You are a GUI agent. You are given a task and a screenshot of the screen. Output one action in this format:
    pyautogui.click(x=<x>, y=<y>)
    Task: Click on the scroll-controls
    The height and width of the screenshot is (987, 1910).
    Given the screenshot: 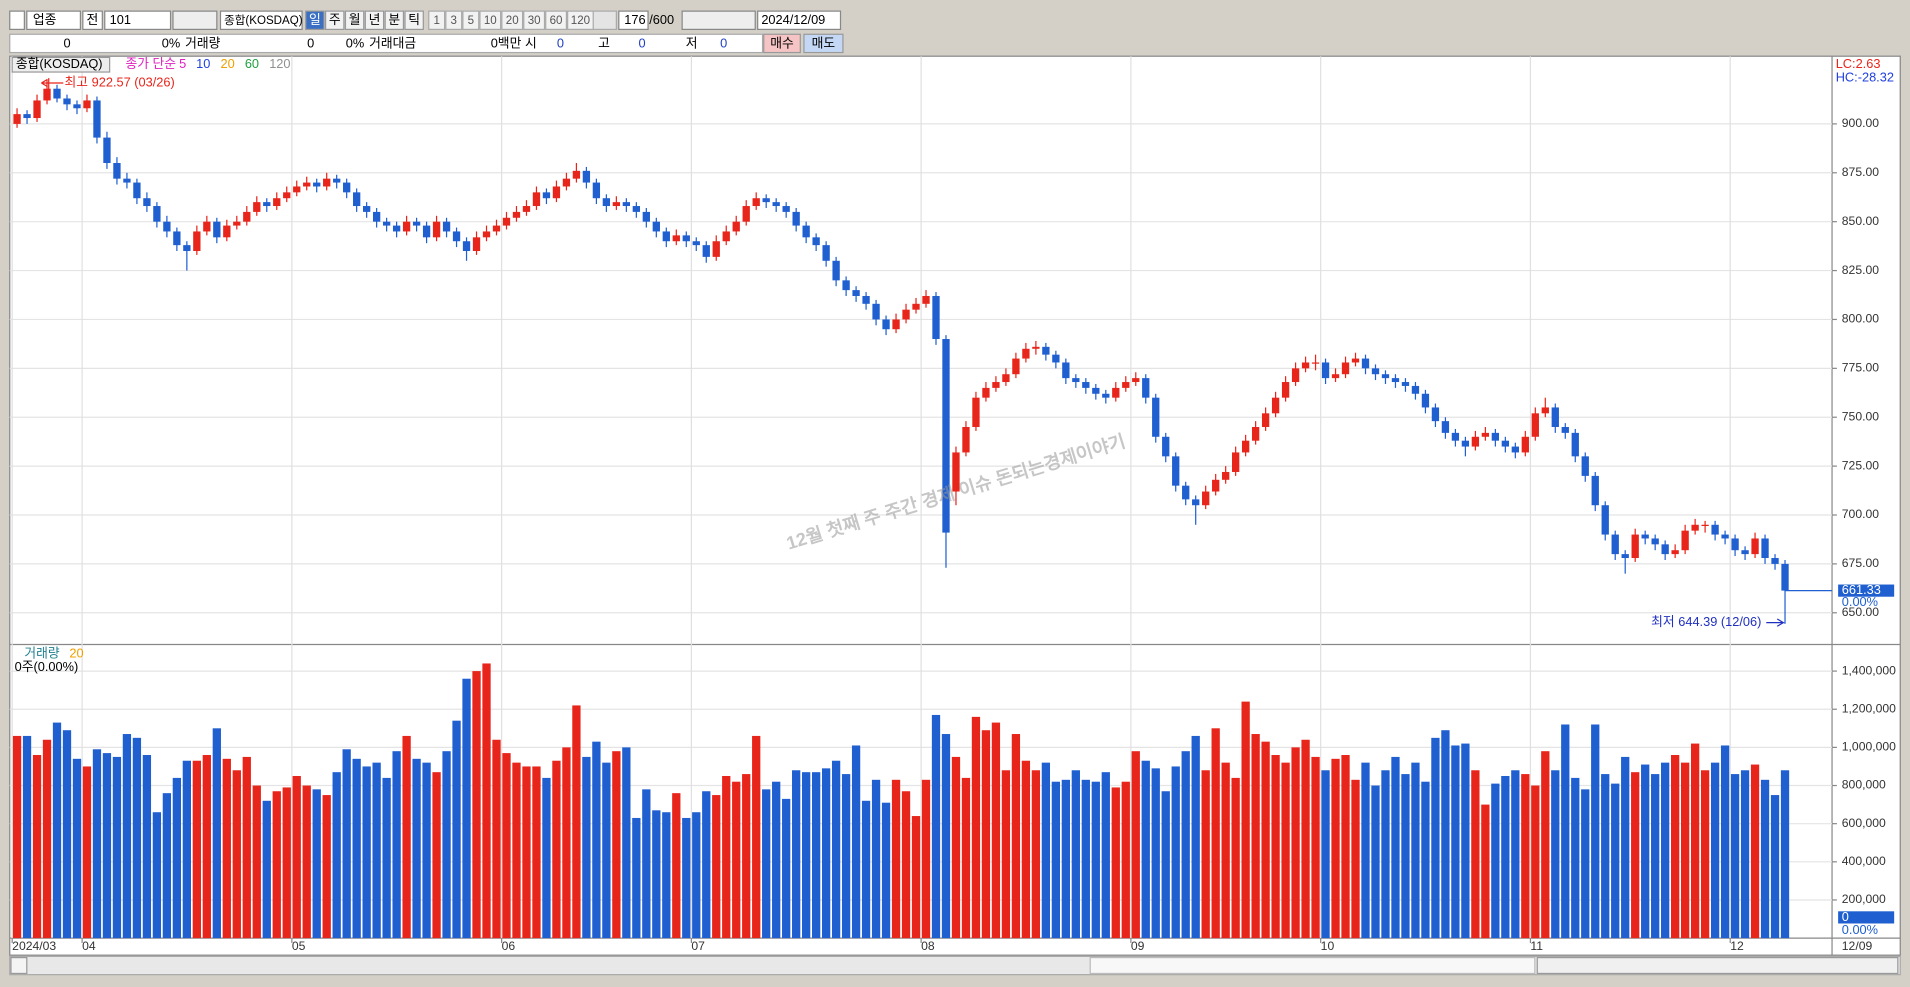 What is the action you would take?
    pyautogui.click(x=1717, y=965)
    